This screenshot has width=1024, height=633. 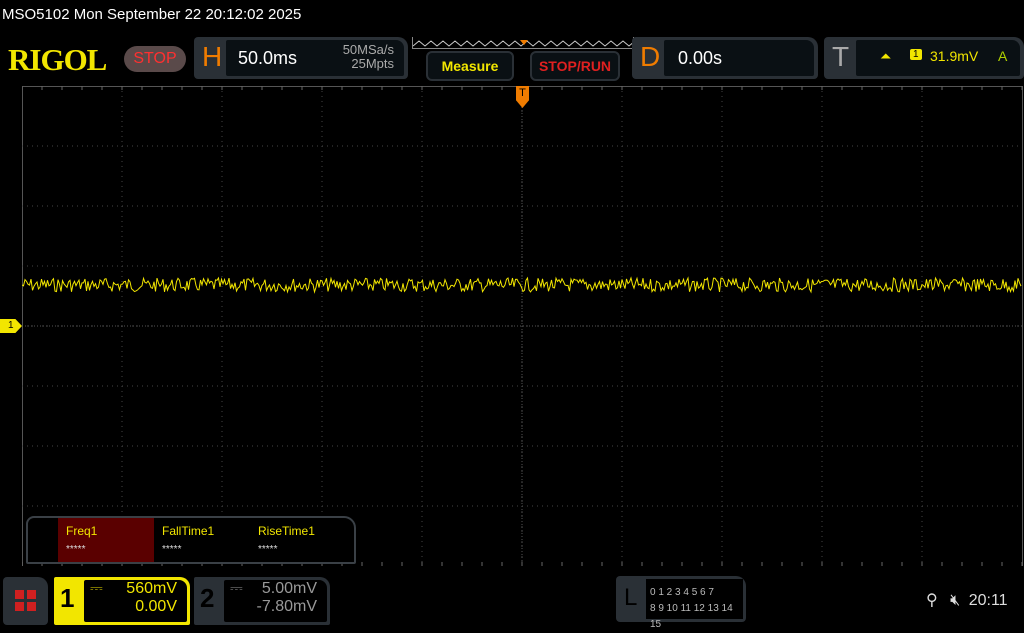 I want to click on run-state-badge: STOP, so click(x=155, y=59).